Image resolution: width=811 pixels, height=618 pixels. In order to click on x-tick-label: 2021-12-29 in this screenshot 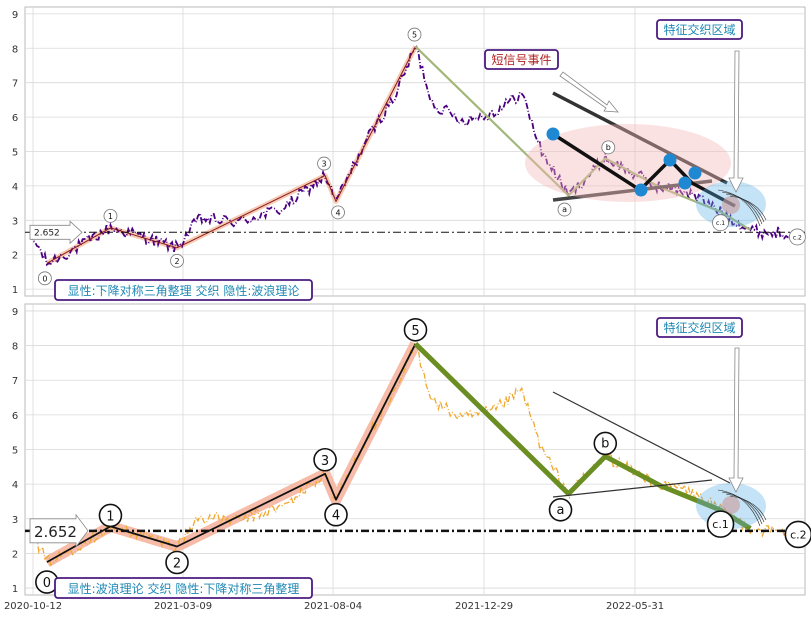, I will do `click(484, 606)`.